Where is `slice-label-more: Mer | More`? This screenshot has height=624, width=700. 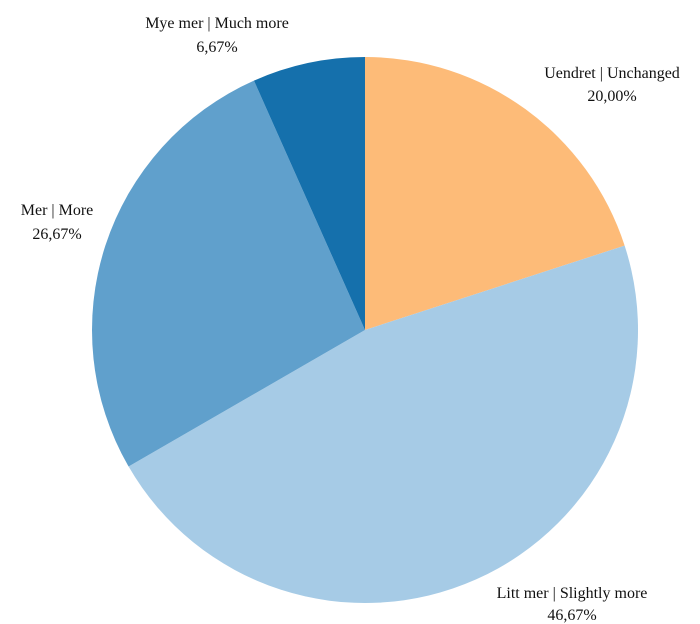 slice-label-more: Mer | More is located at coordinates (57, 210).